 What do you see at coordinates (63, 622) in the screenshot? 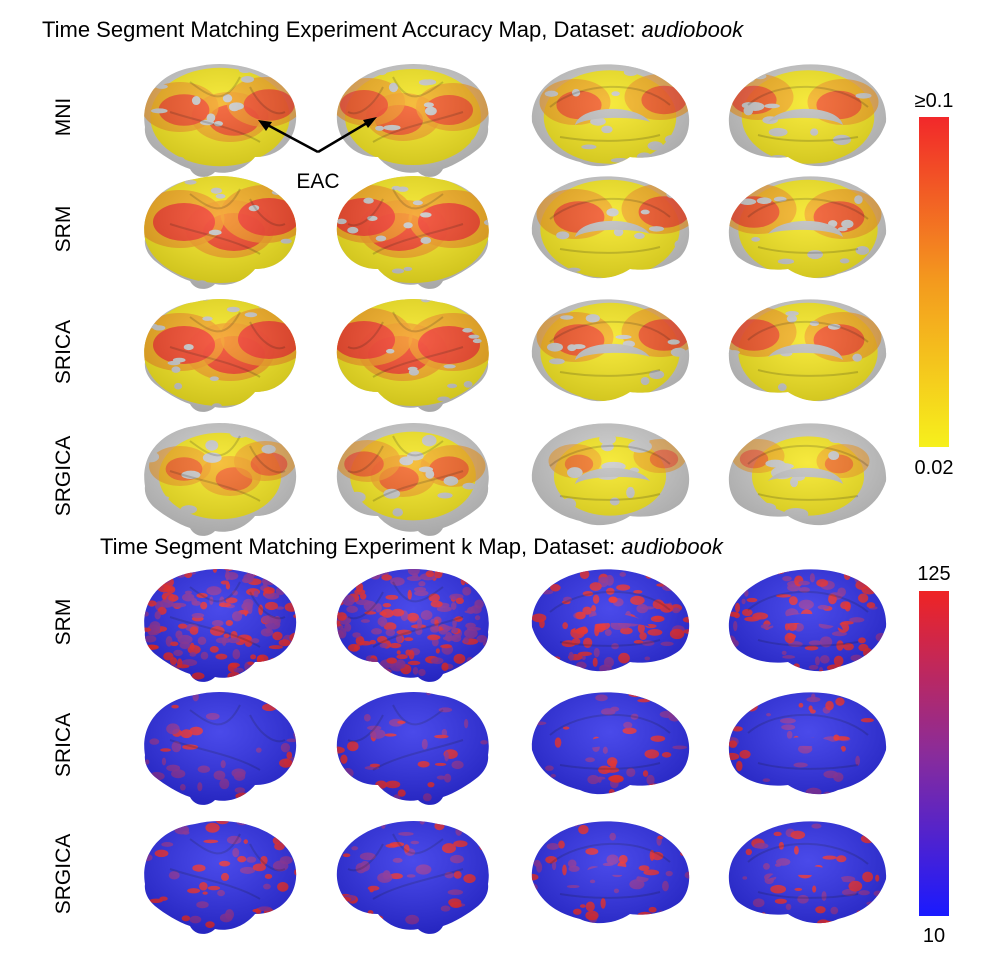
I see `row-label-k-srm: SRM` at bounding box center [63, 622].